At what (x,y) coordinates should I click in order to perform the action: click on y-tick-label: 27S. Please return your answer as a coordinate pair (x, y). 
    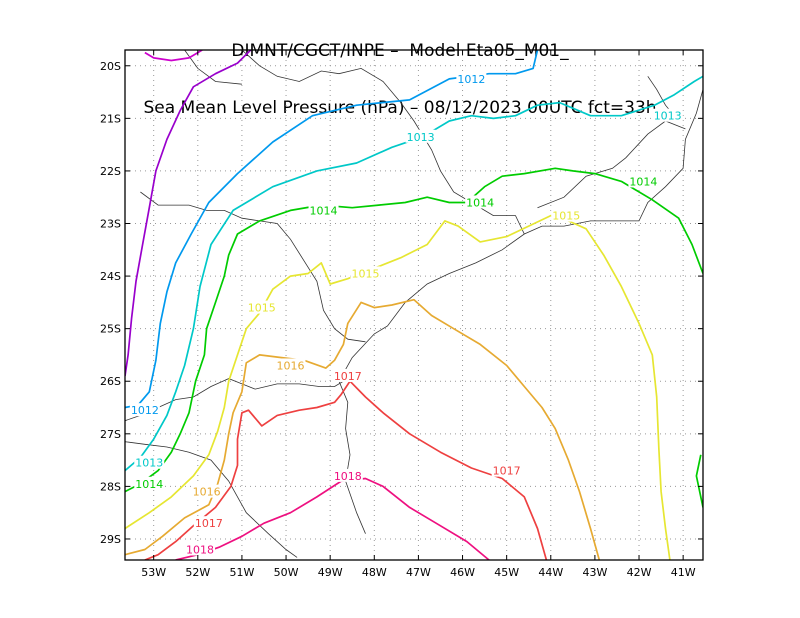
    Looking at the image, I should click on (110, 434).